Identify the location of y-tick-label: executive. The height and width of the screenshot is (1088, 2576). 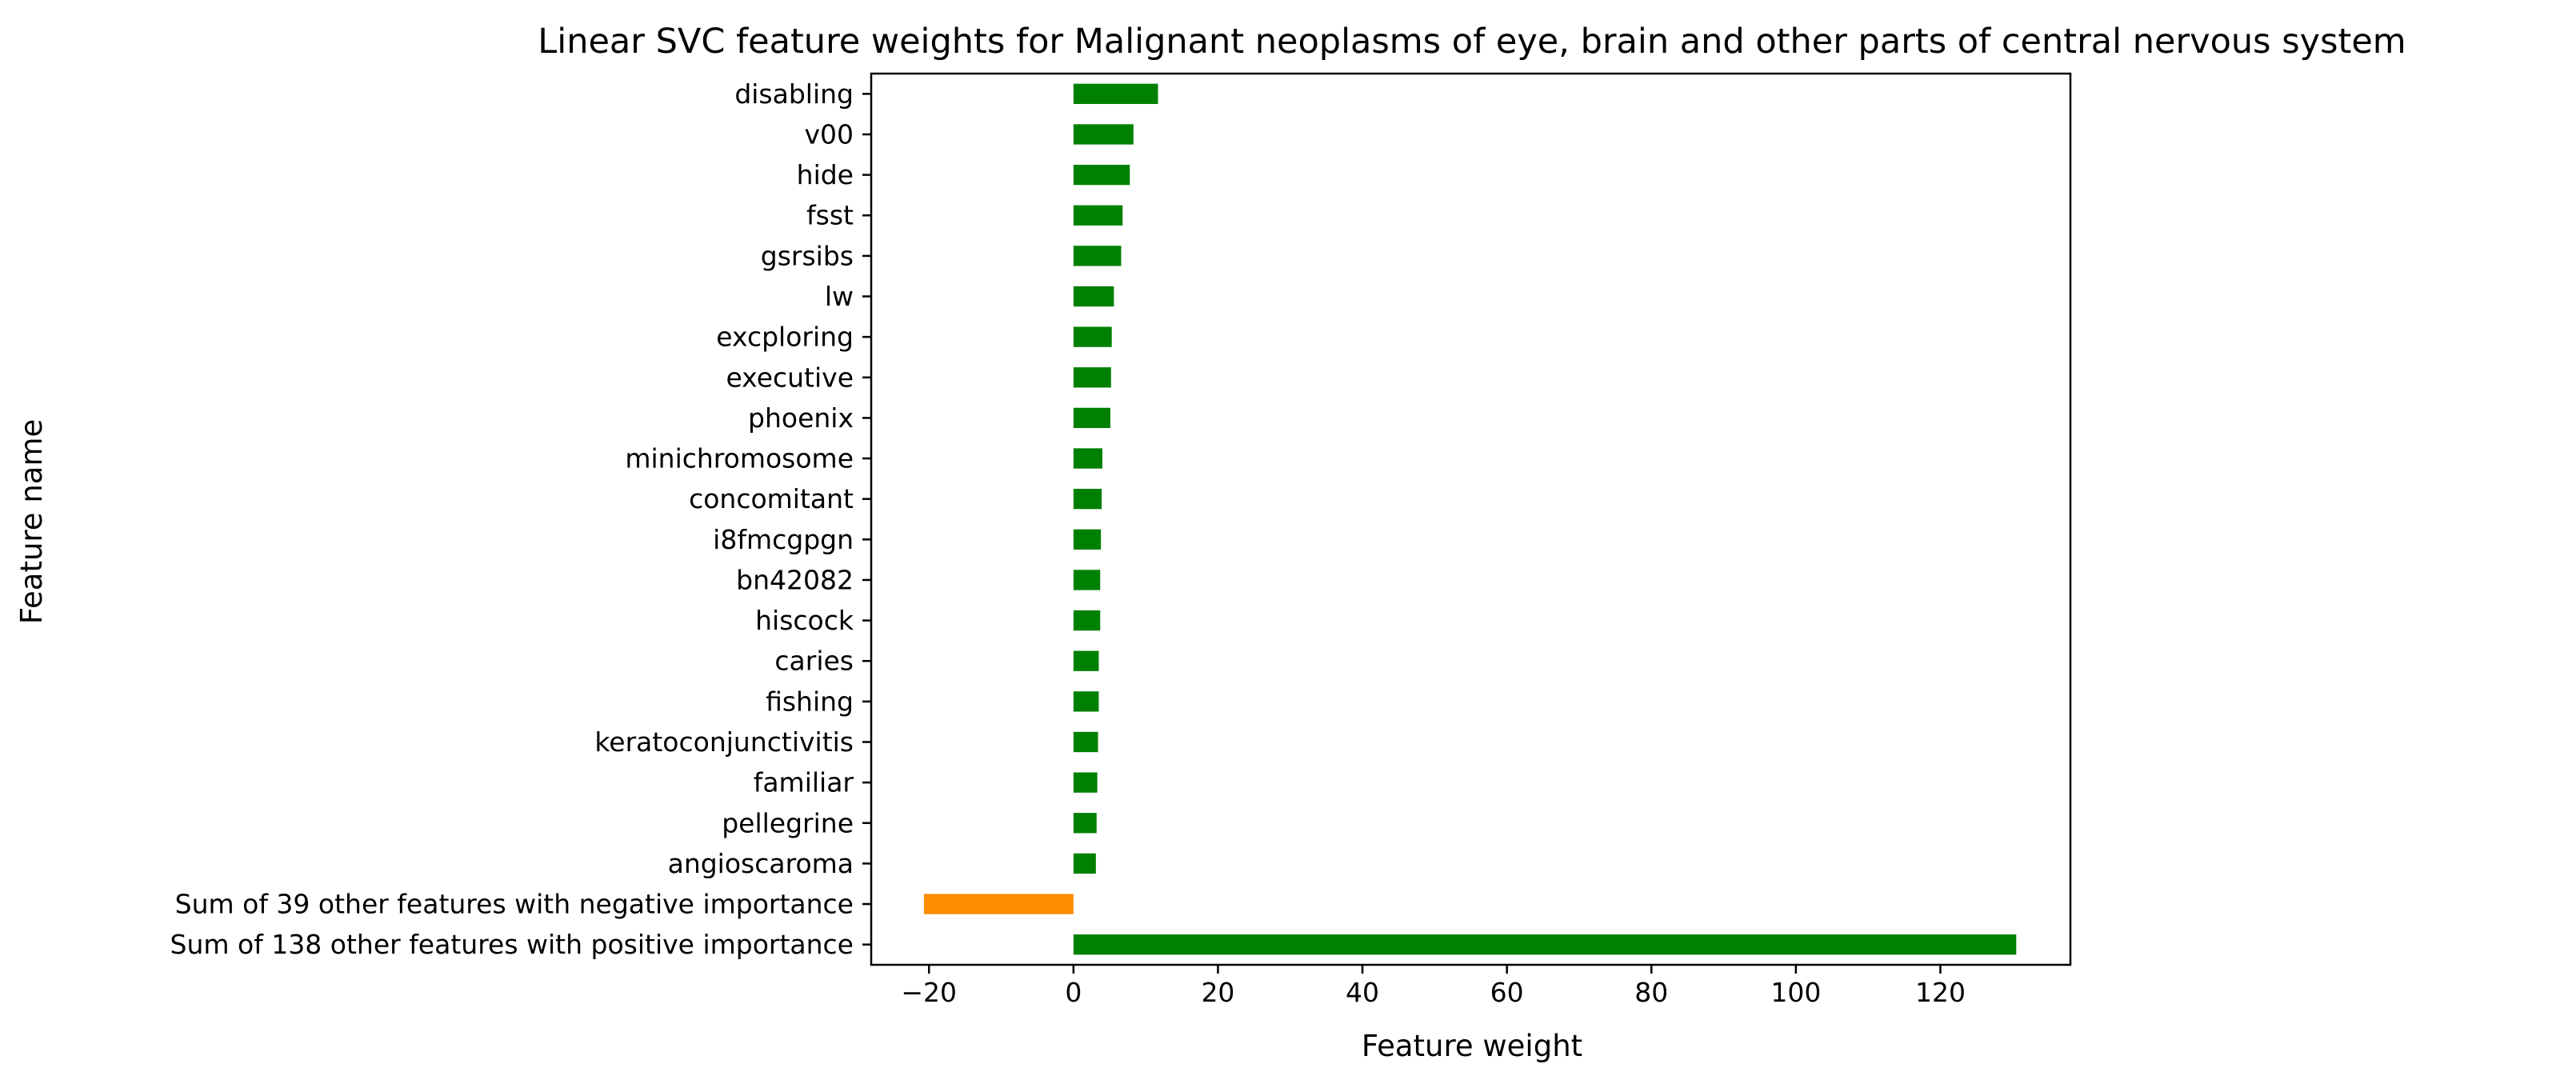
(790, 377).